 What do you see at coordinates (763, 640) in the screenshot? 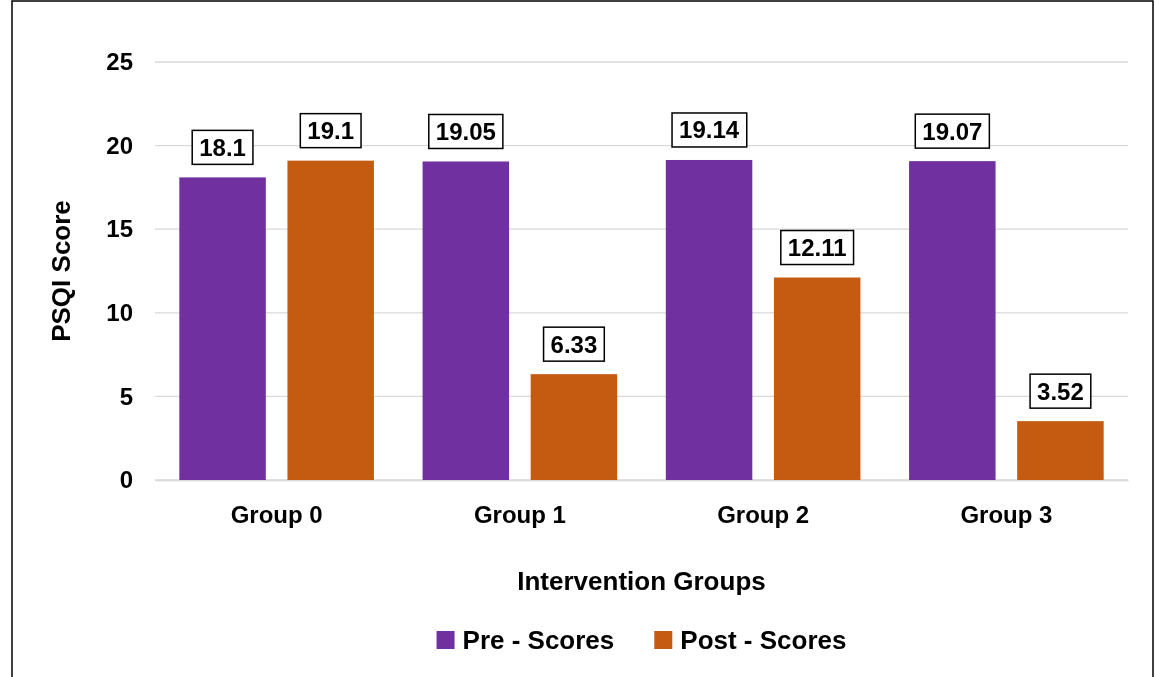
I see `legend-label: Post - Scores` at bounding box center [763, 640].